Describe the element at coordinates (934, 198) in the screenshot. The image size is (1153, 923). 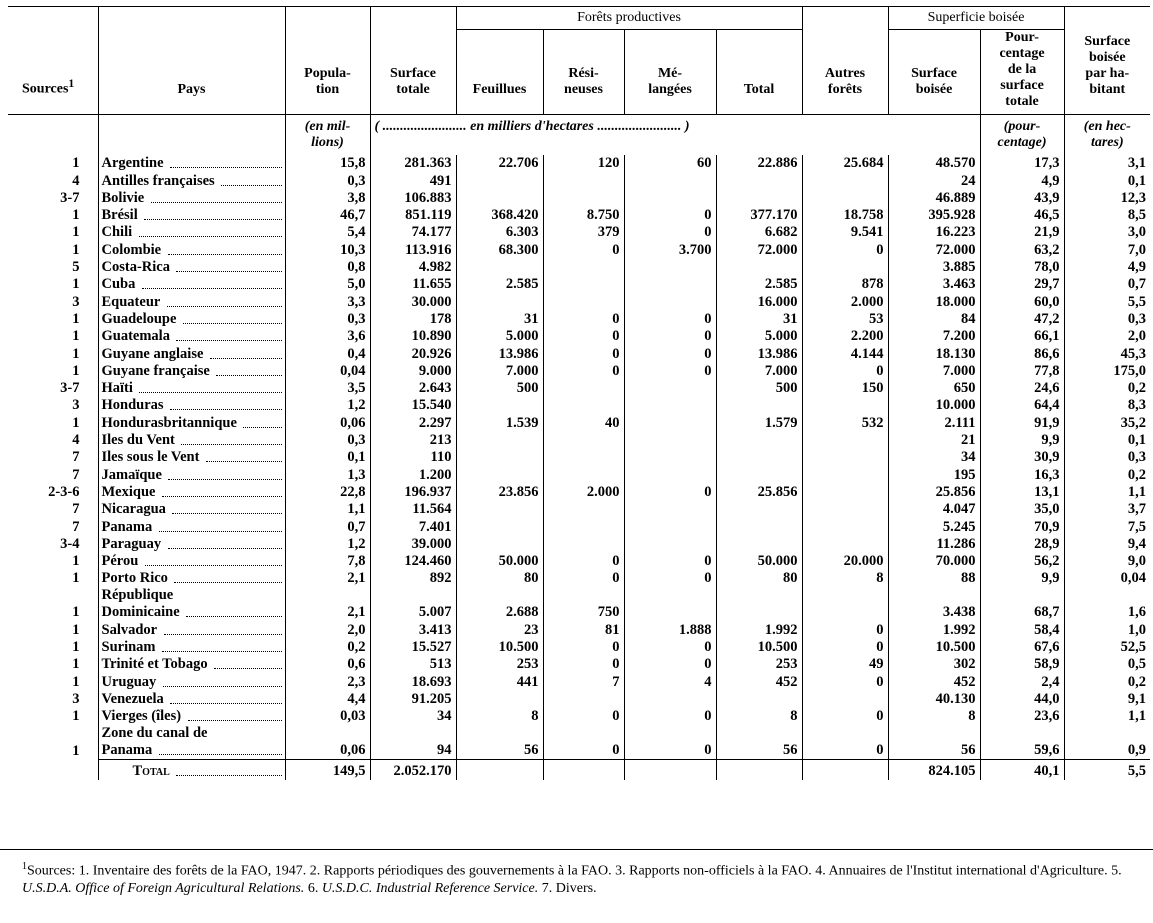
I see `cell-surface-boisee: 46.889` at that location.